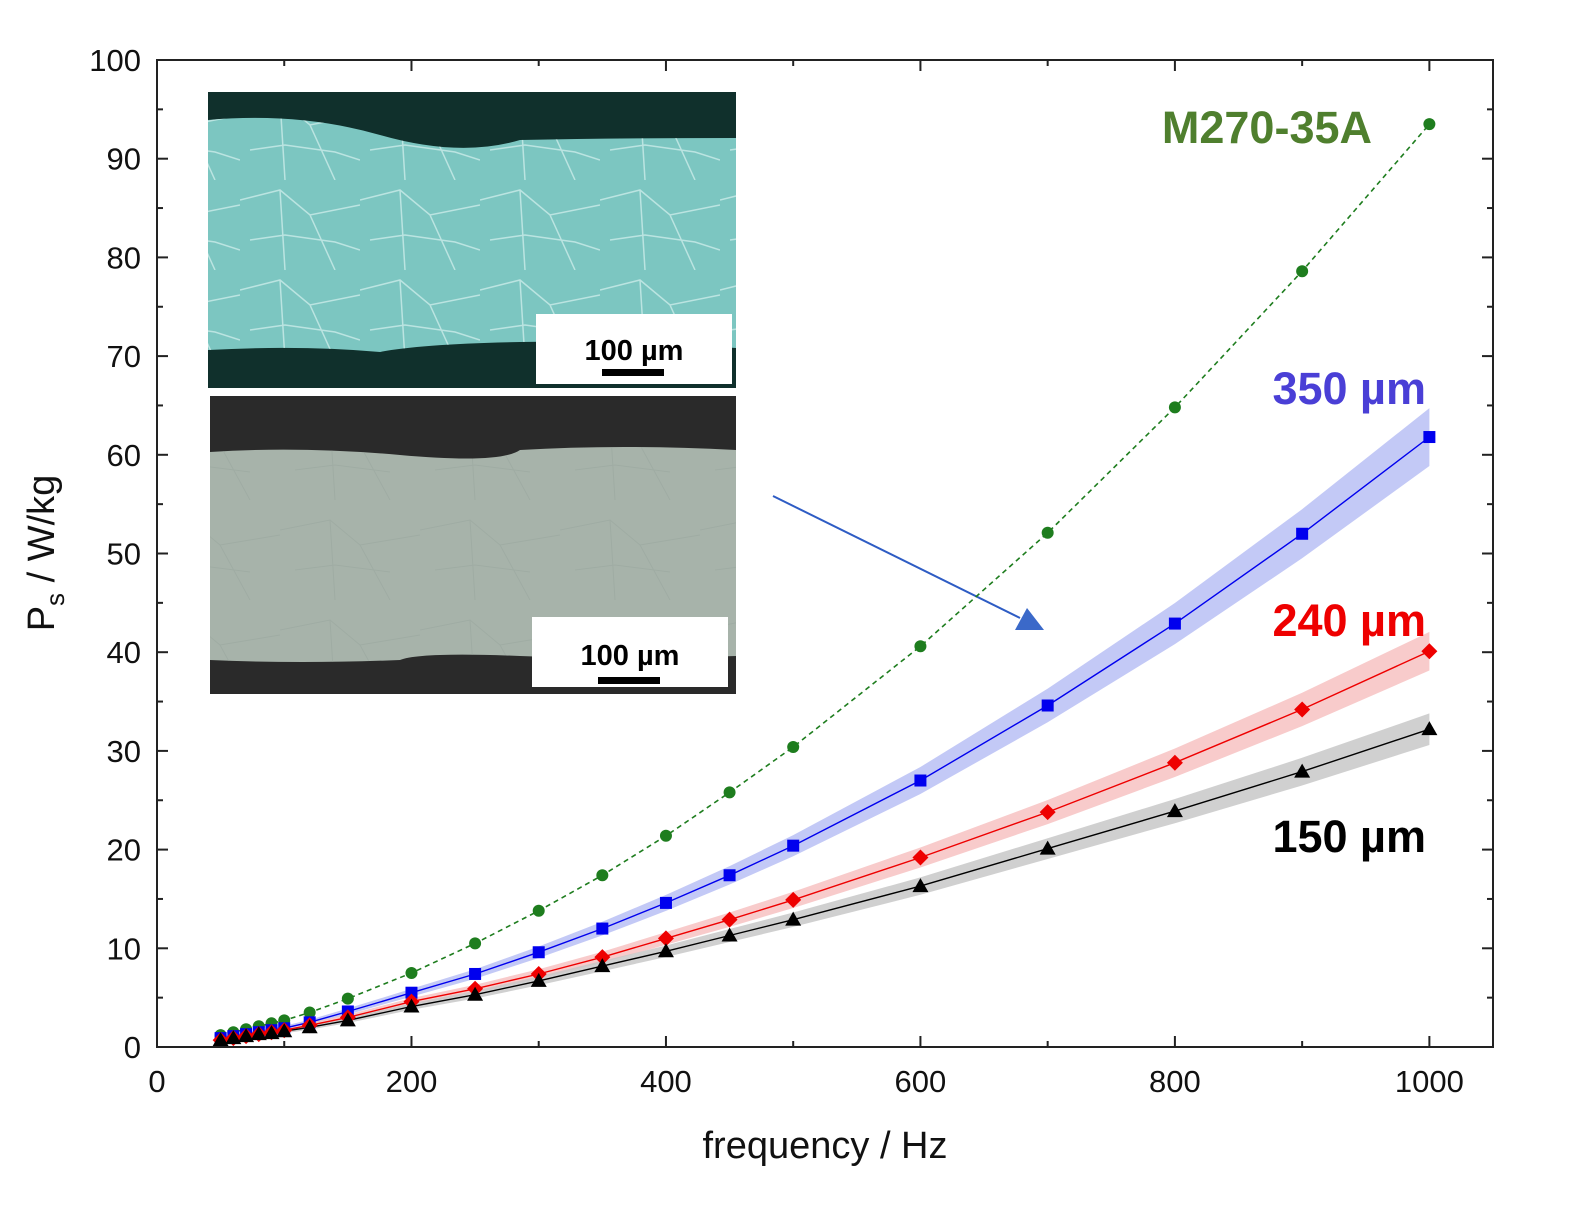 The width and height of the screenshot is (1587, 1215). I want to click on y-tick-label: 60, so click(124, 455).